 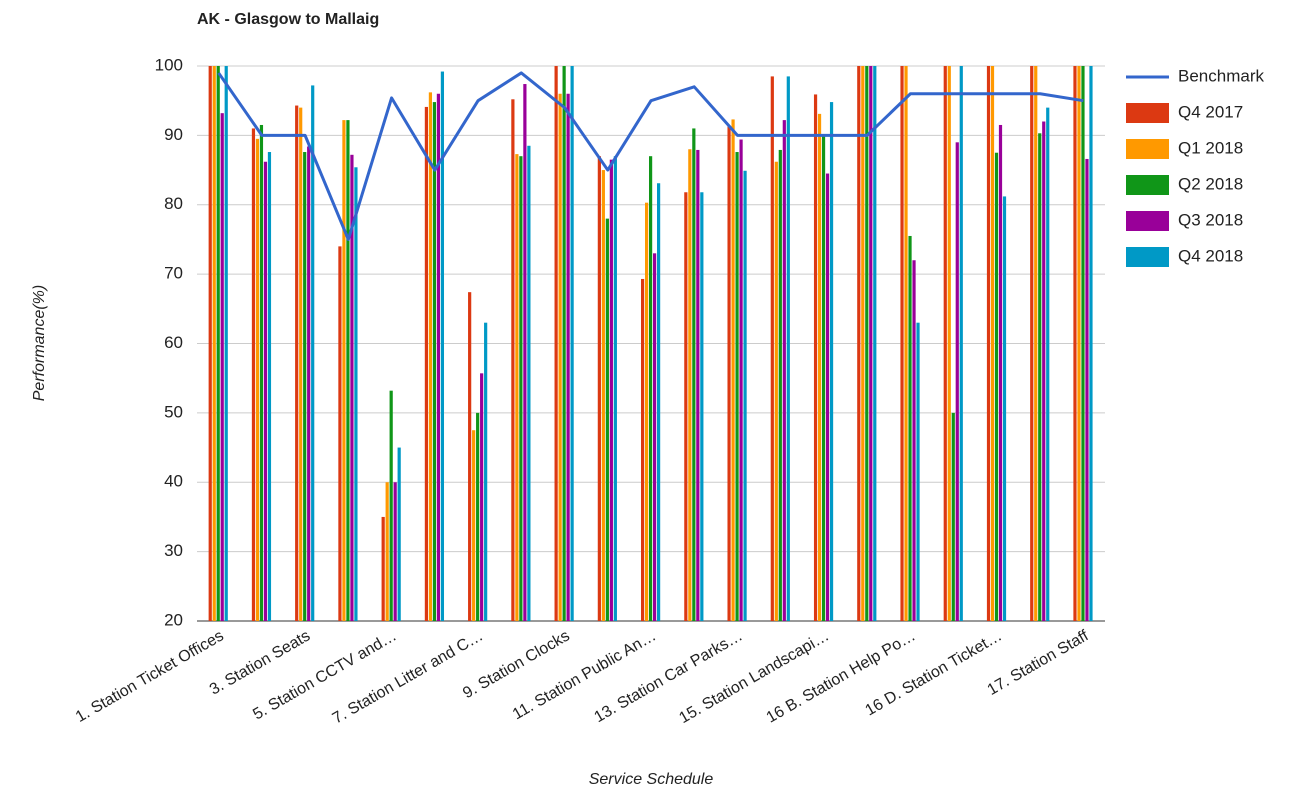 What do you see at coordinates (1210, 255) in the screenshot?
I see `legend-label: Q4 2018` at bounding box center [1210, 255].